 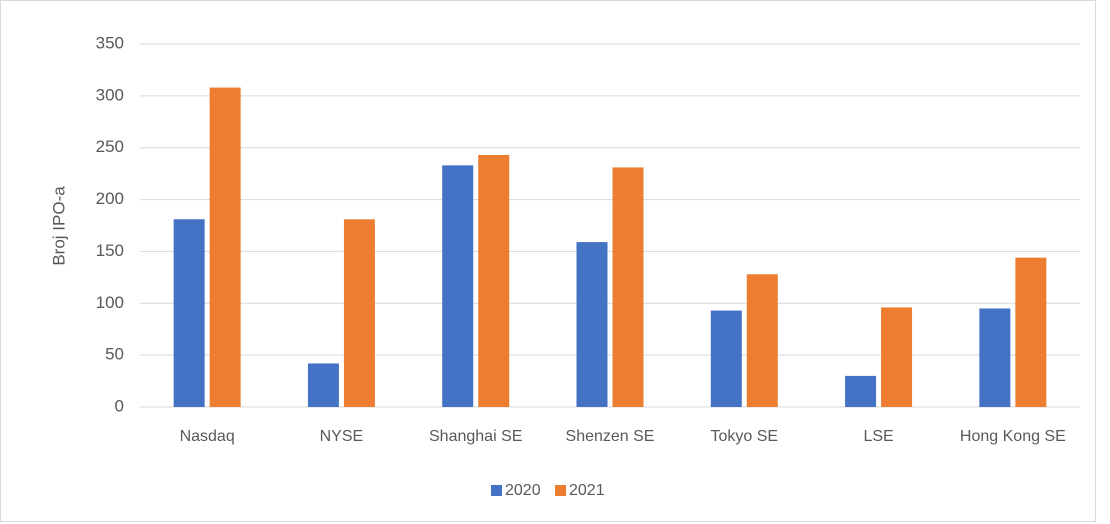 I want to click on legend-label: 2020, so click(x=523, y=490).